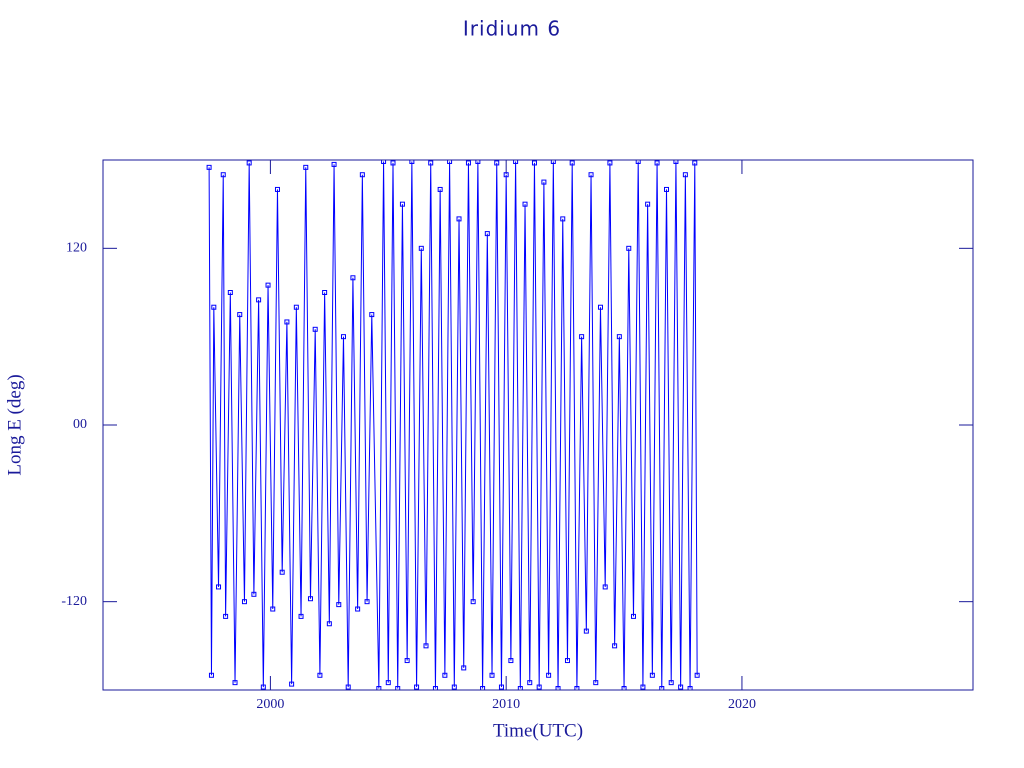  What do you see at coordinates (76, 248) in the screenshot?
I see `y-tick-label: 120` at bounding box center [76, 248].